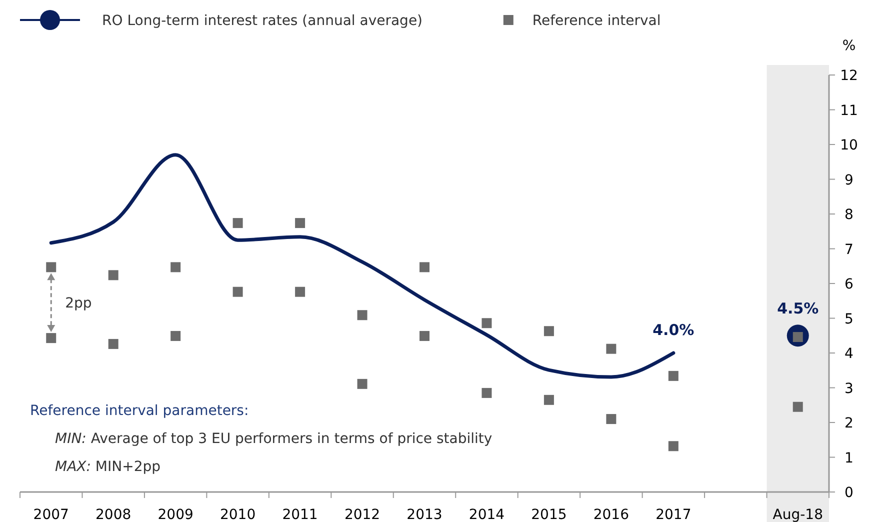 This screenshot has width=879, height=522. Describe the element at coordinates (114, 514) in the screenshot. I see `x-tick-label: 2008` at that location.